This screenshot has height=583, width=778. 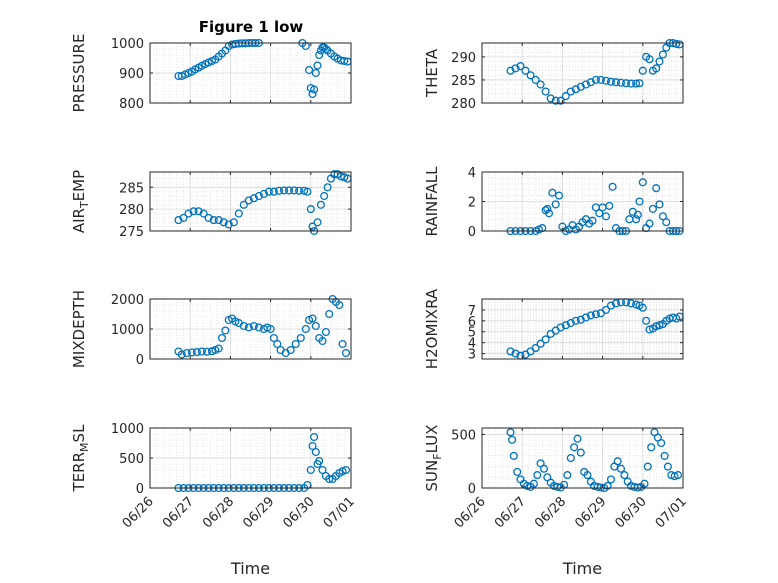 I want to click on y-tick-label: 6, so click(x=472, y=322).